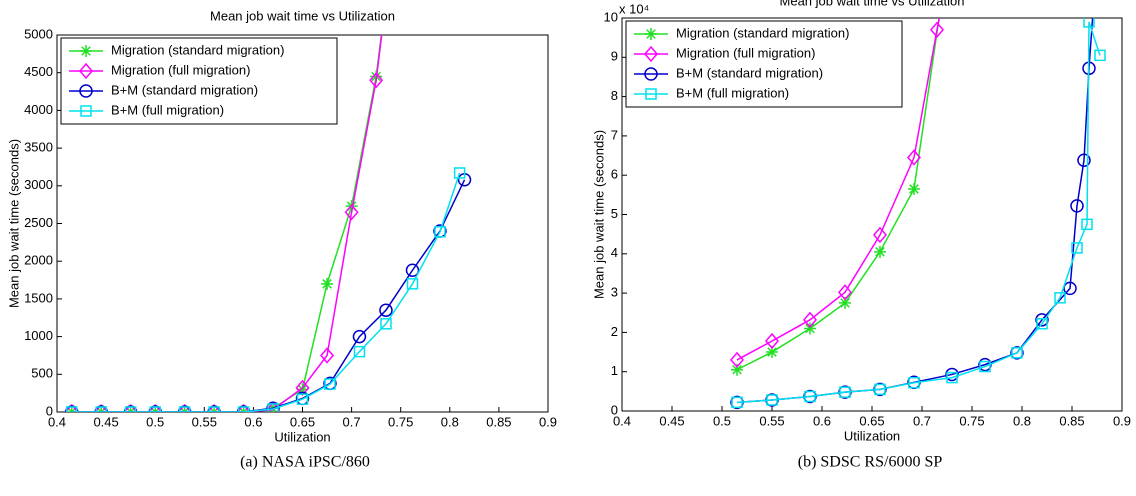  I want to click on caption: (a) NASA iPSC/860, so click(305, 462).